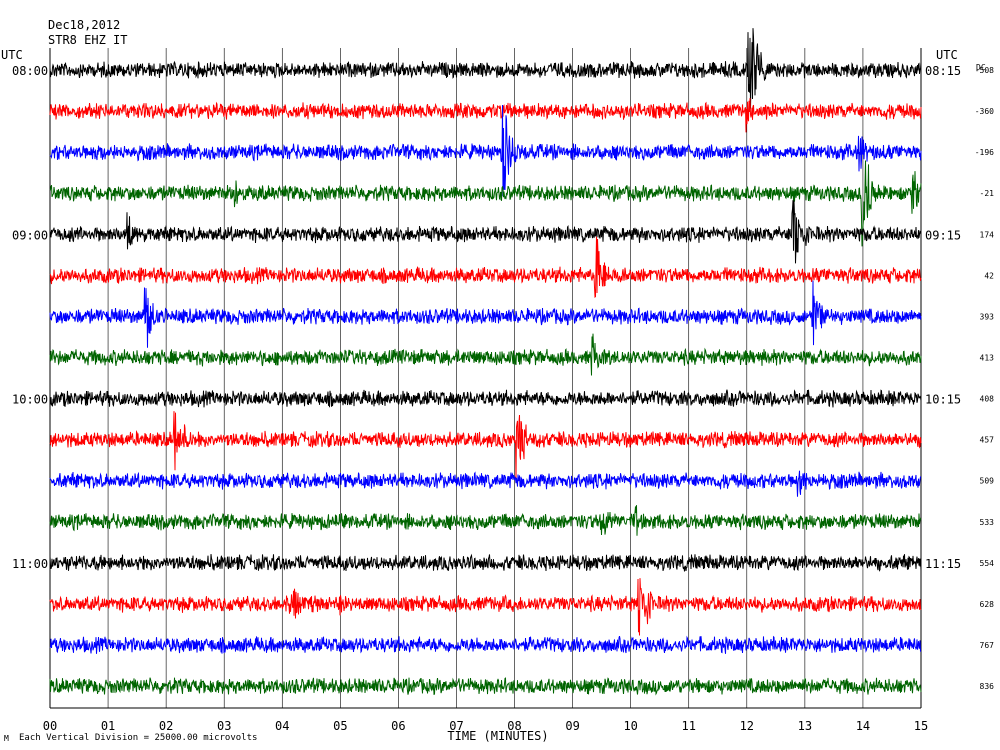 The height and width of the screenshot is (750, 1000). What do you see at coordinates (987, 686) in the screenshot?
I see `dc-offset-label: 836` at bounding box center [987, 686].